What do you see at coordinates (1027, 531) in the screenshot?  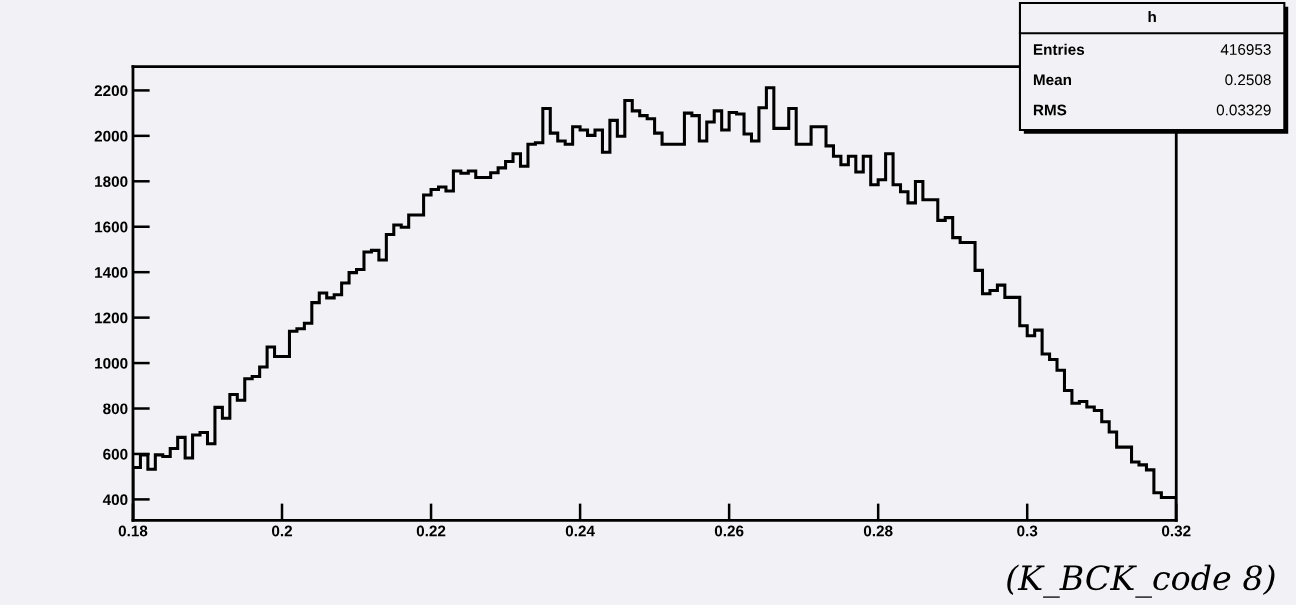 I see `x-tick-label: 0.3` at bounding box center [1027, 531].